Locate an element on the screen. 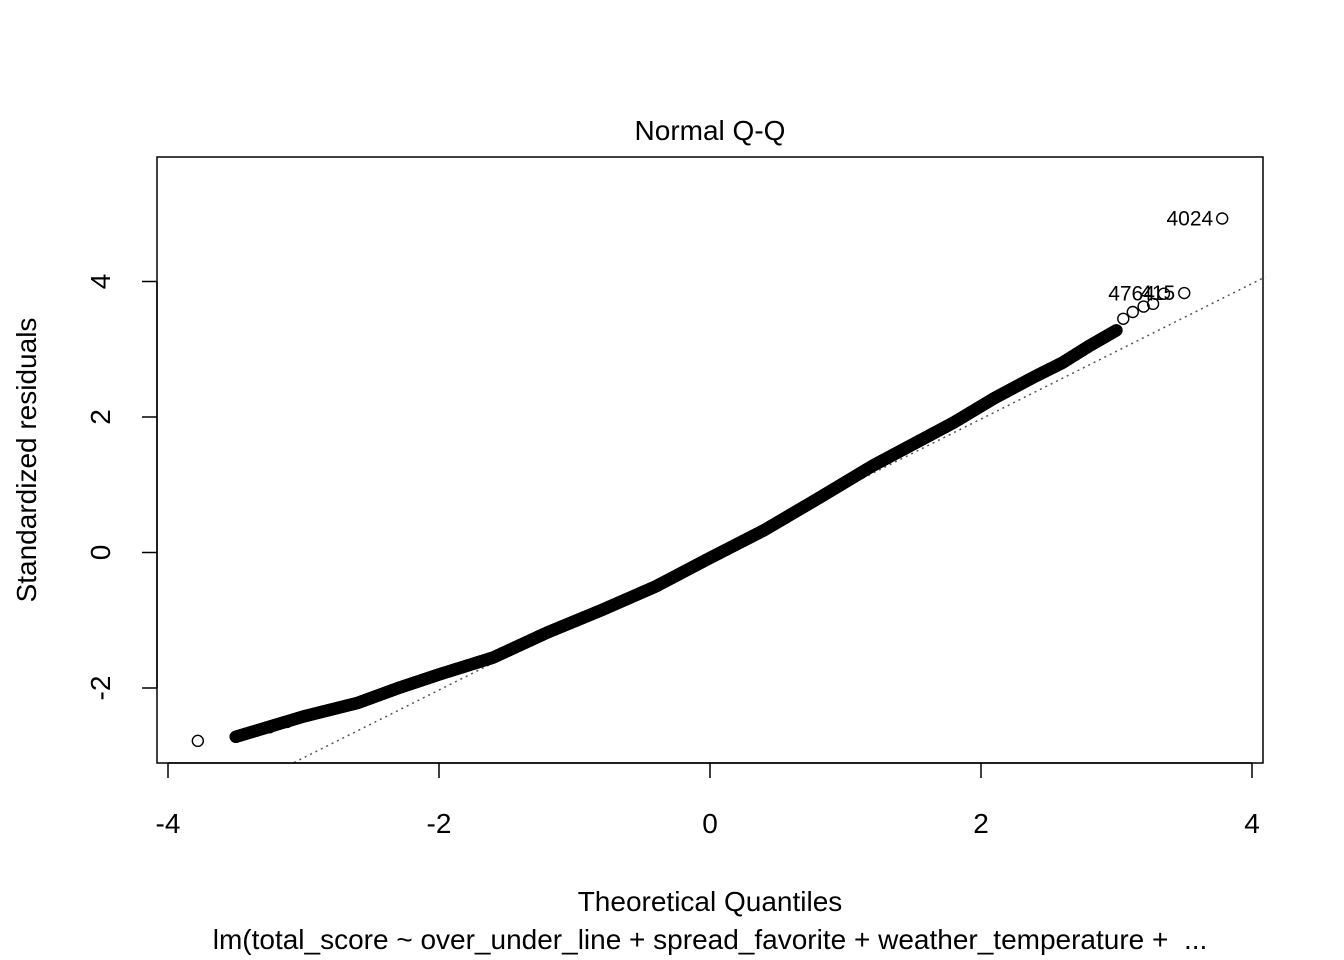 Image resolution: width=1344 pixels, height=960 pixels. x-tick-label: 0 is located at coordinates (710, 823).